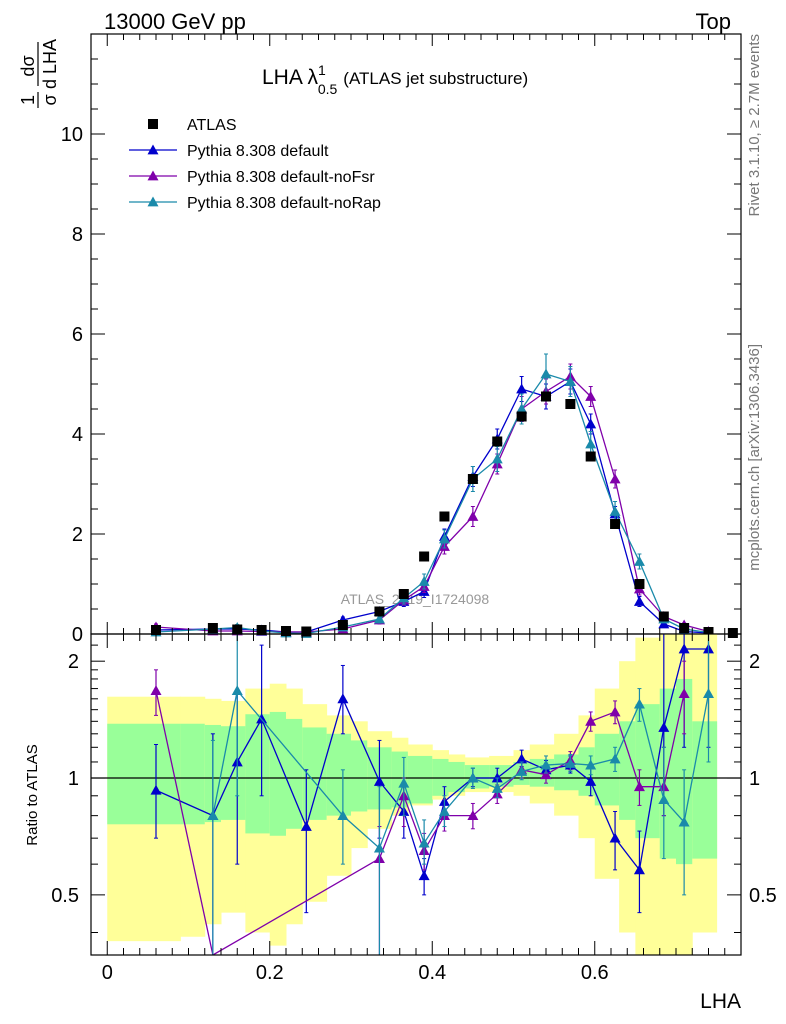 This screenshot has width=786, height=1024. I want to click on y-tick-label: 0, so click(77, 635).